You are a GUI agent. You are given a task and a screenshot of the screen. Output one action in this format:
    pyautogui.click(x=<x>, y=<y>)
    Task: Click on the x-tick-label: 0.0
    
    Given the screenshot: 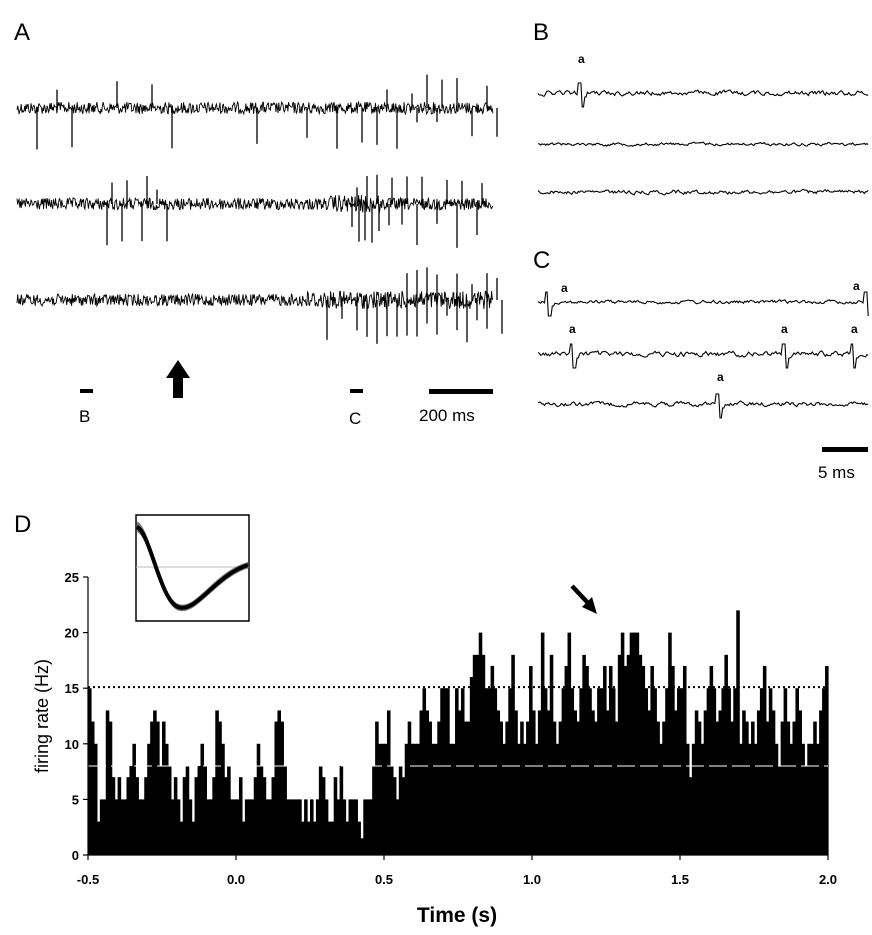 What is the action you would take?
    pyautogui.click(x=236, y=879)
    